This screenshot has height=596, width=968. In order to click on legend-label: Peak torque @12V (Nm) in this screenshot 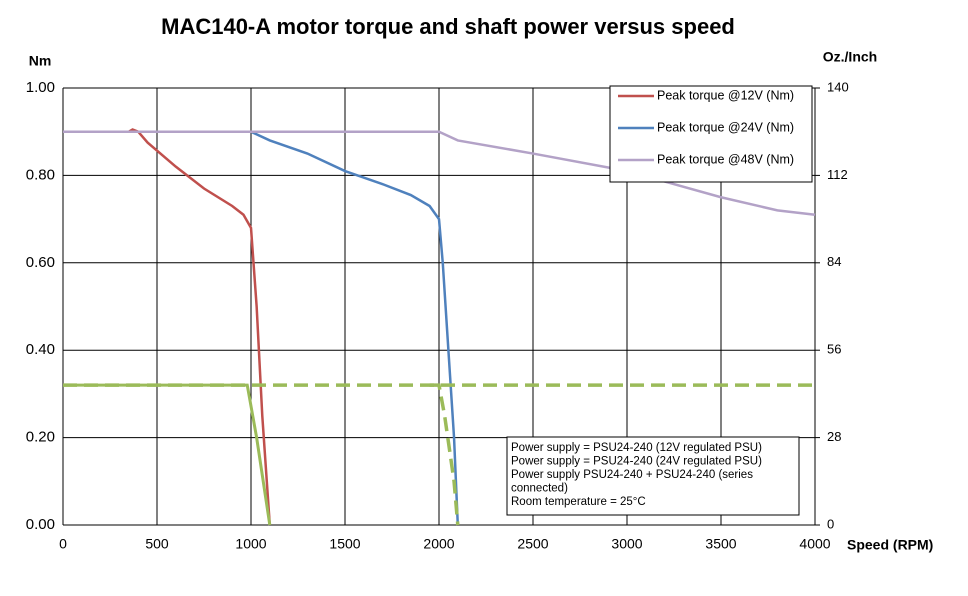, I will do `click(725, 95)`.